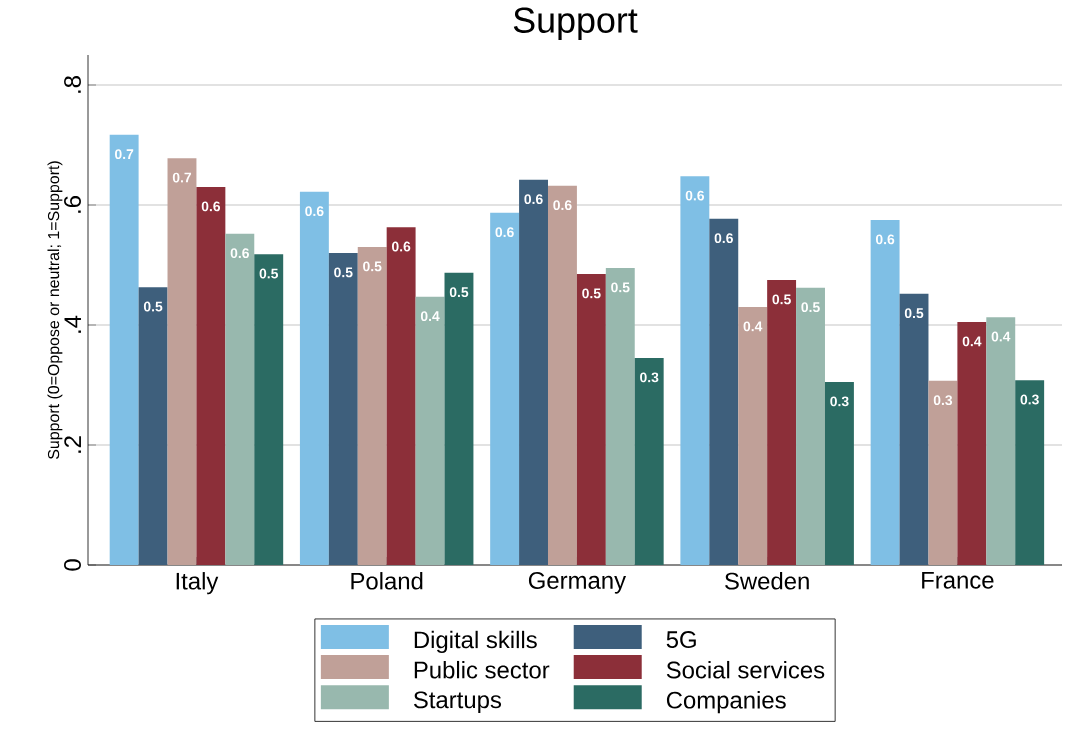  Describe the element at coordinates (482, 669) in the screenshot. I see `legend-label: Public sector` at that location.